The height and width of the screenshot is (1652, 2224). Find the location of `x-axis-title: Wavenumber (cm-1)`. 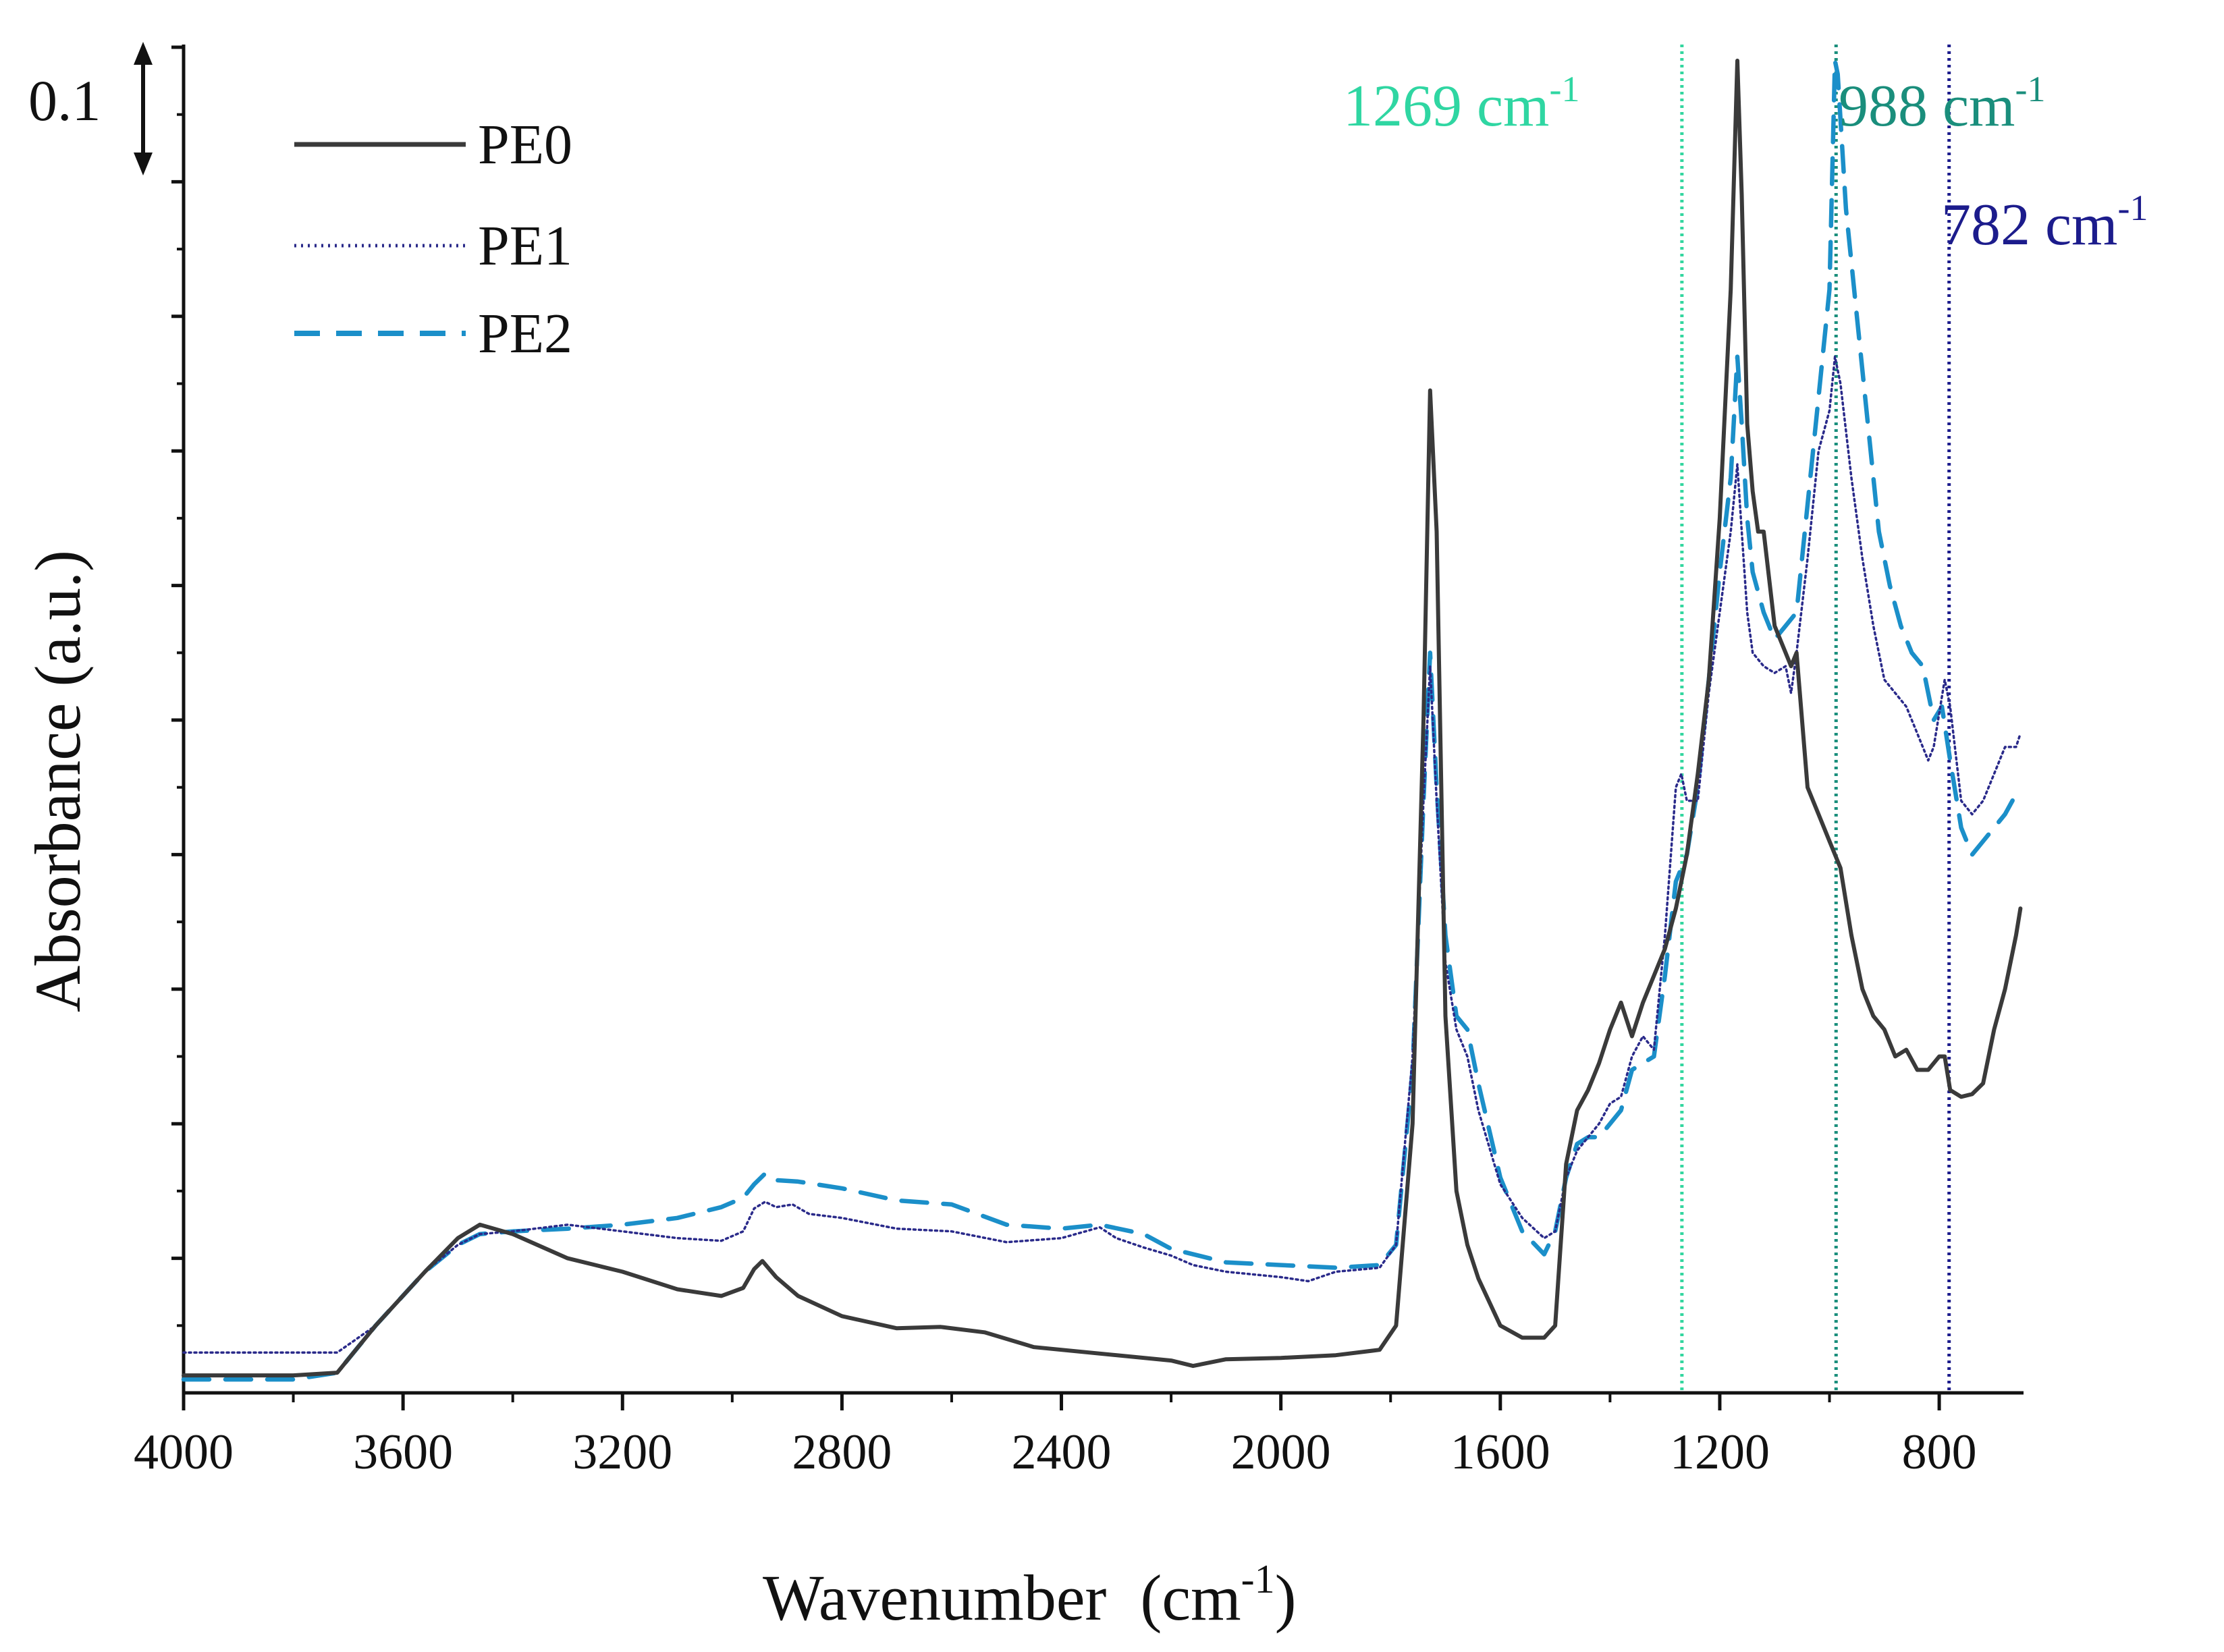

x-axis-title: Wavenumber (cm-1) is located at coordinates (1030, 1595).